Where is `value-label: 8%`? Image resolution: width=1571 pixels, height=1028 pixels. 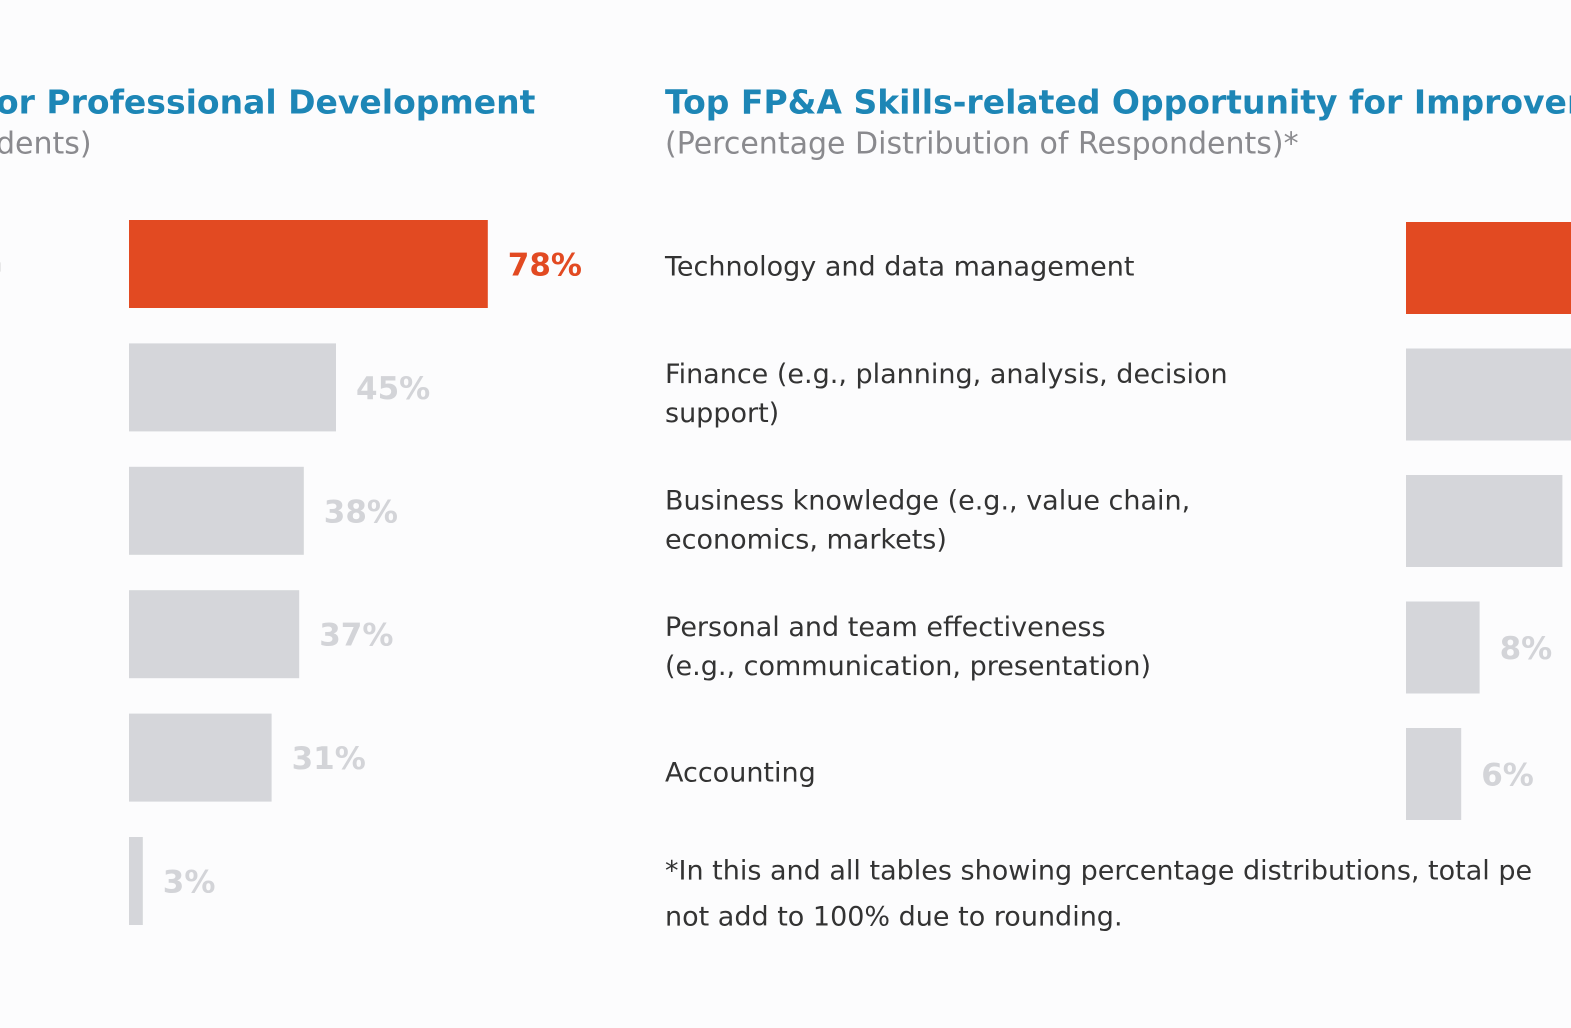
value-label: 8% is located at coordinates (1526, 649).